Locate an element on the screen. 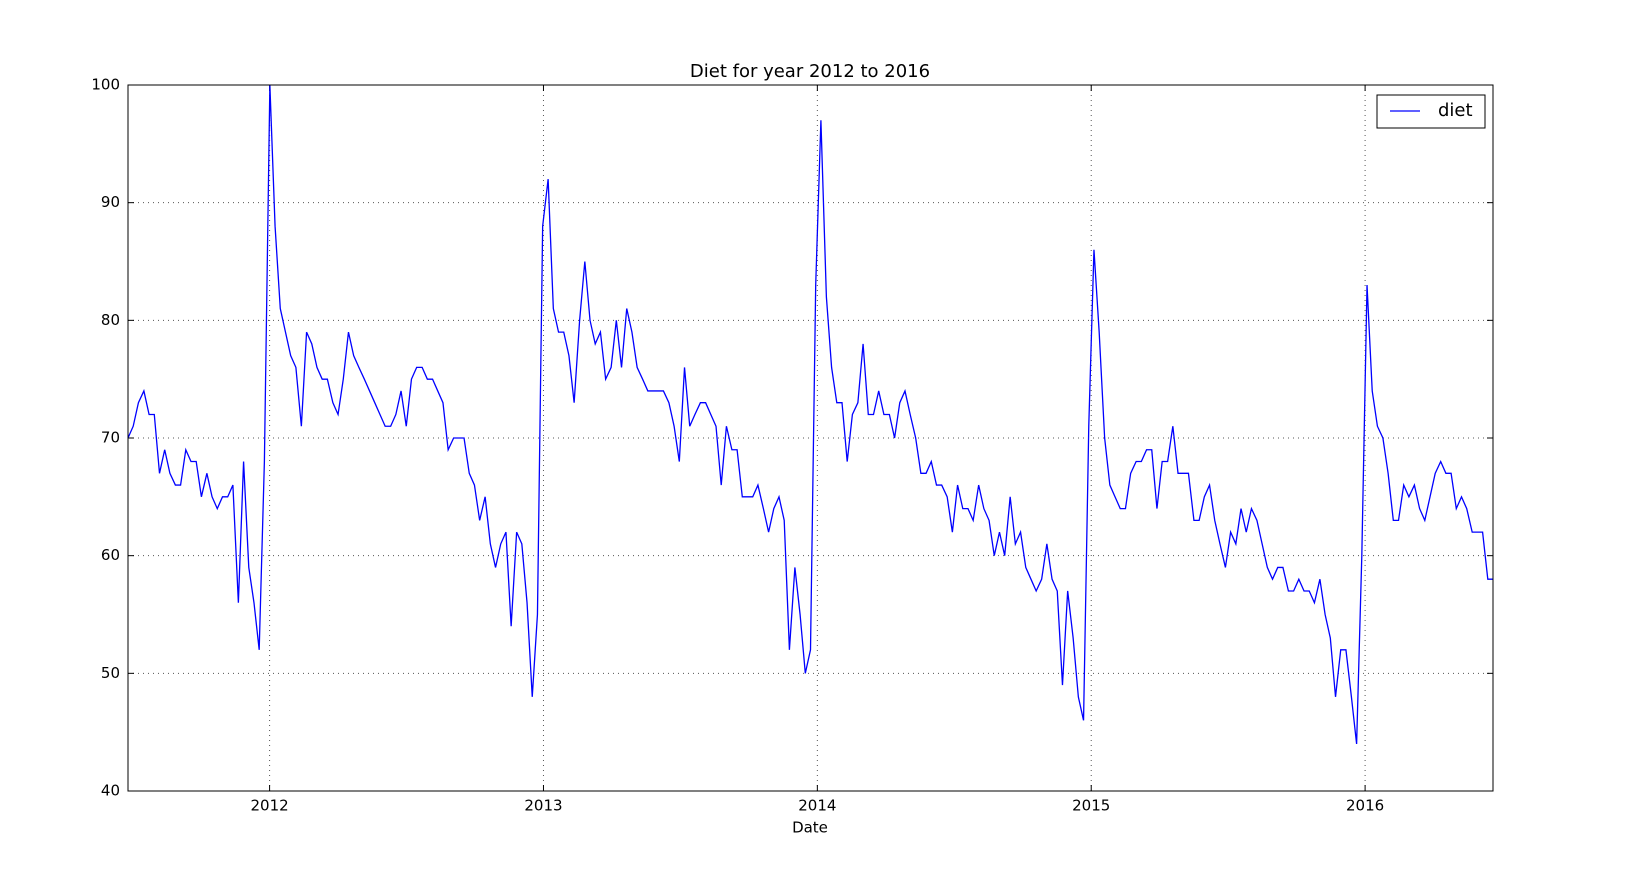  x-tick-label: 2014 is located at coordinates (817, 806).